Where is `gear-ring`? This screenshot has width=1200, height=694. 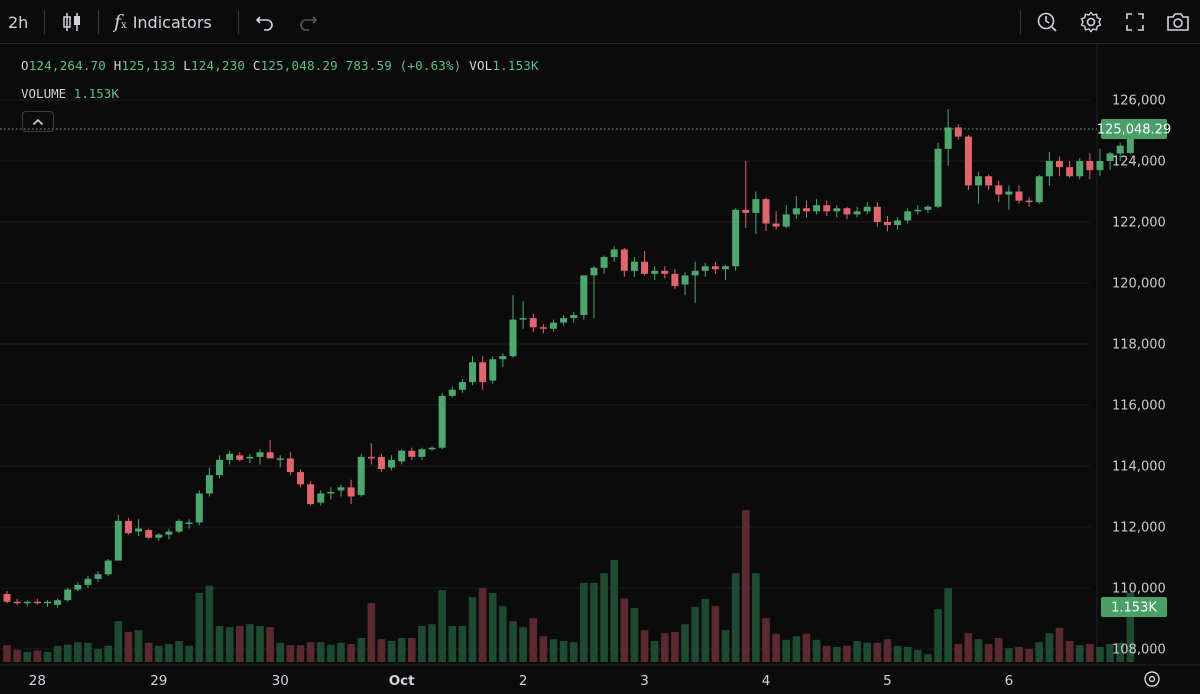 gear-ring is located at coordinates (1152, 679).